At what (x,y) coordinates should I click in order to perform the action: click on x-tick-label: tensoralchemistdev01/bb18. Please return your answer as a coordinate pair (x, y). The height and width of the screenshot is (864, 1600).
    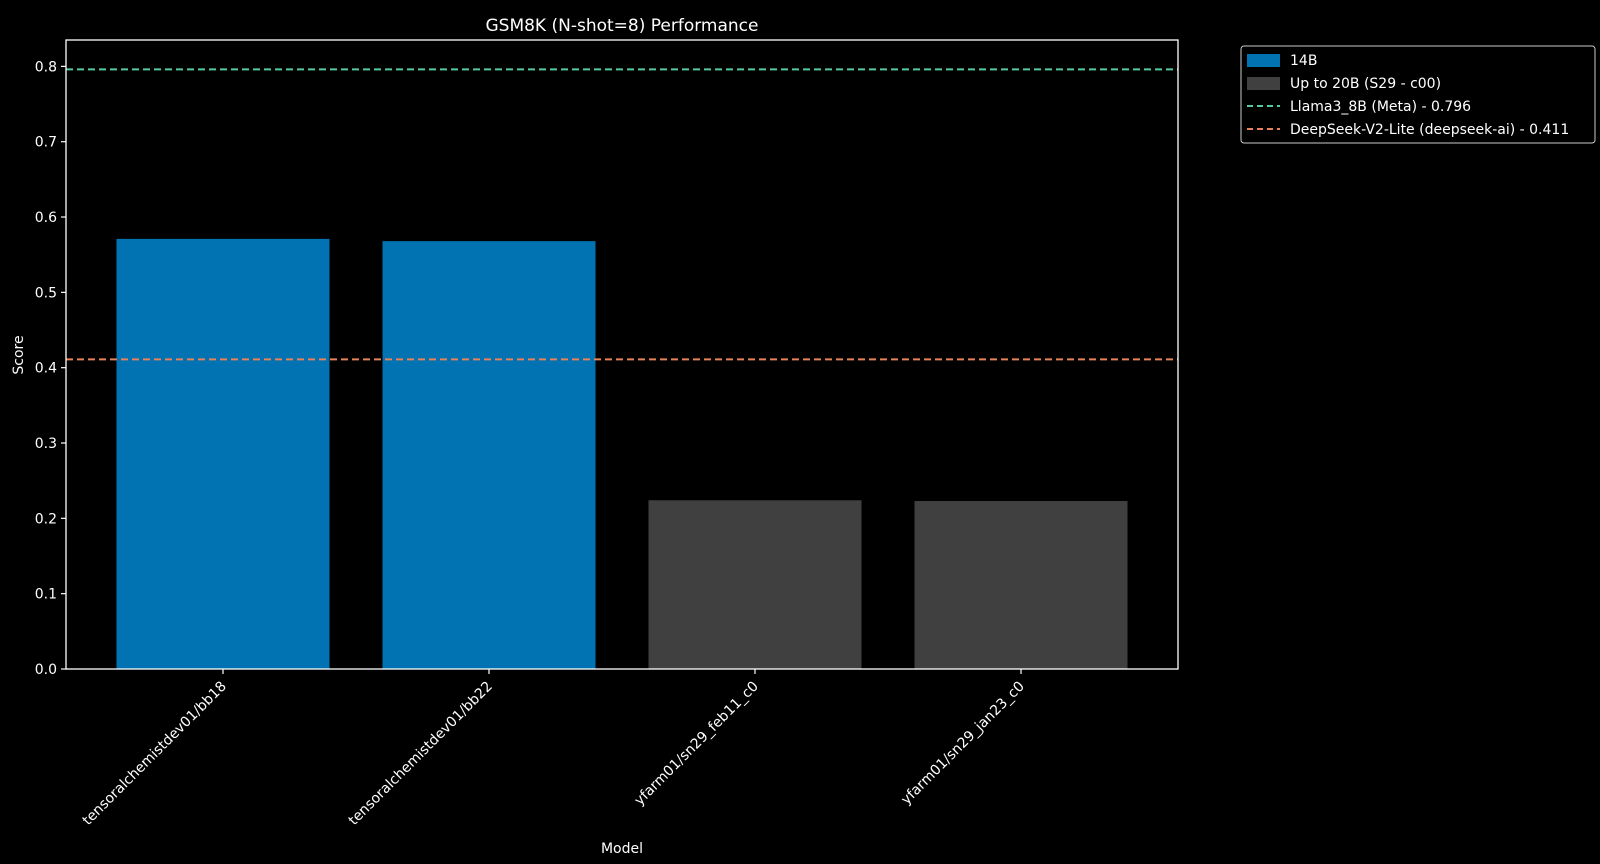
    Looking at the image, I should click on (155, 754).